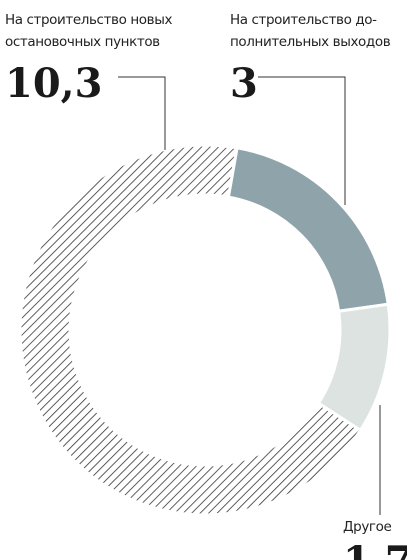  Describe the element at coordinates (375, 549) in the screenshot. I see `value-label: 1,7` at that location.